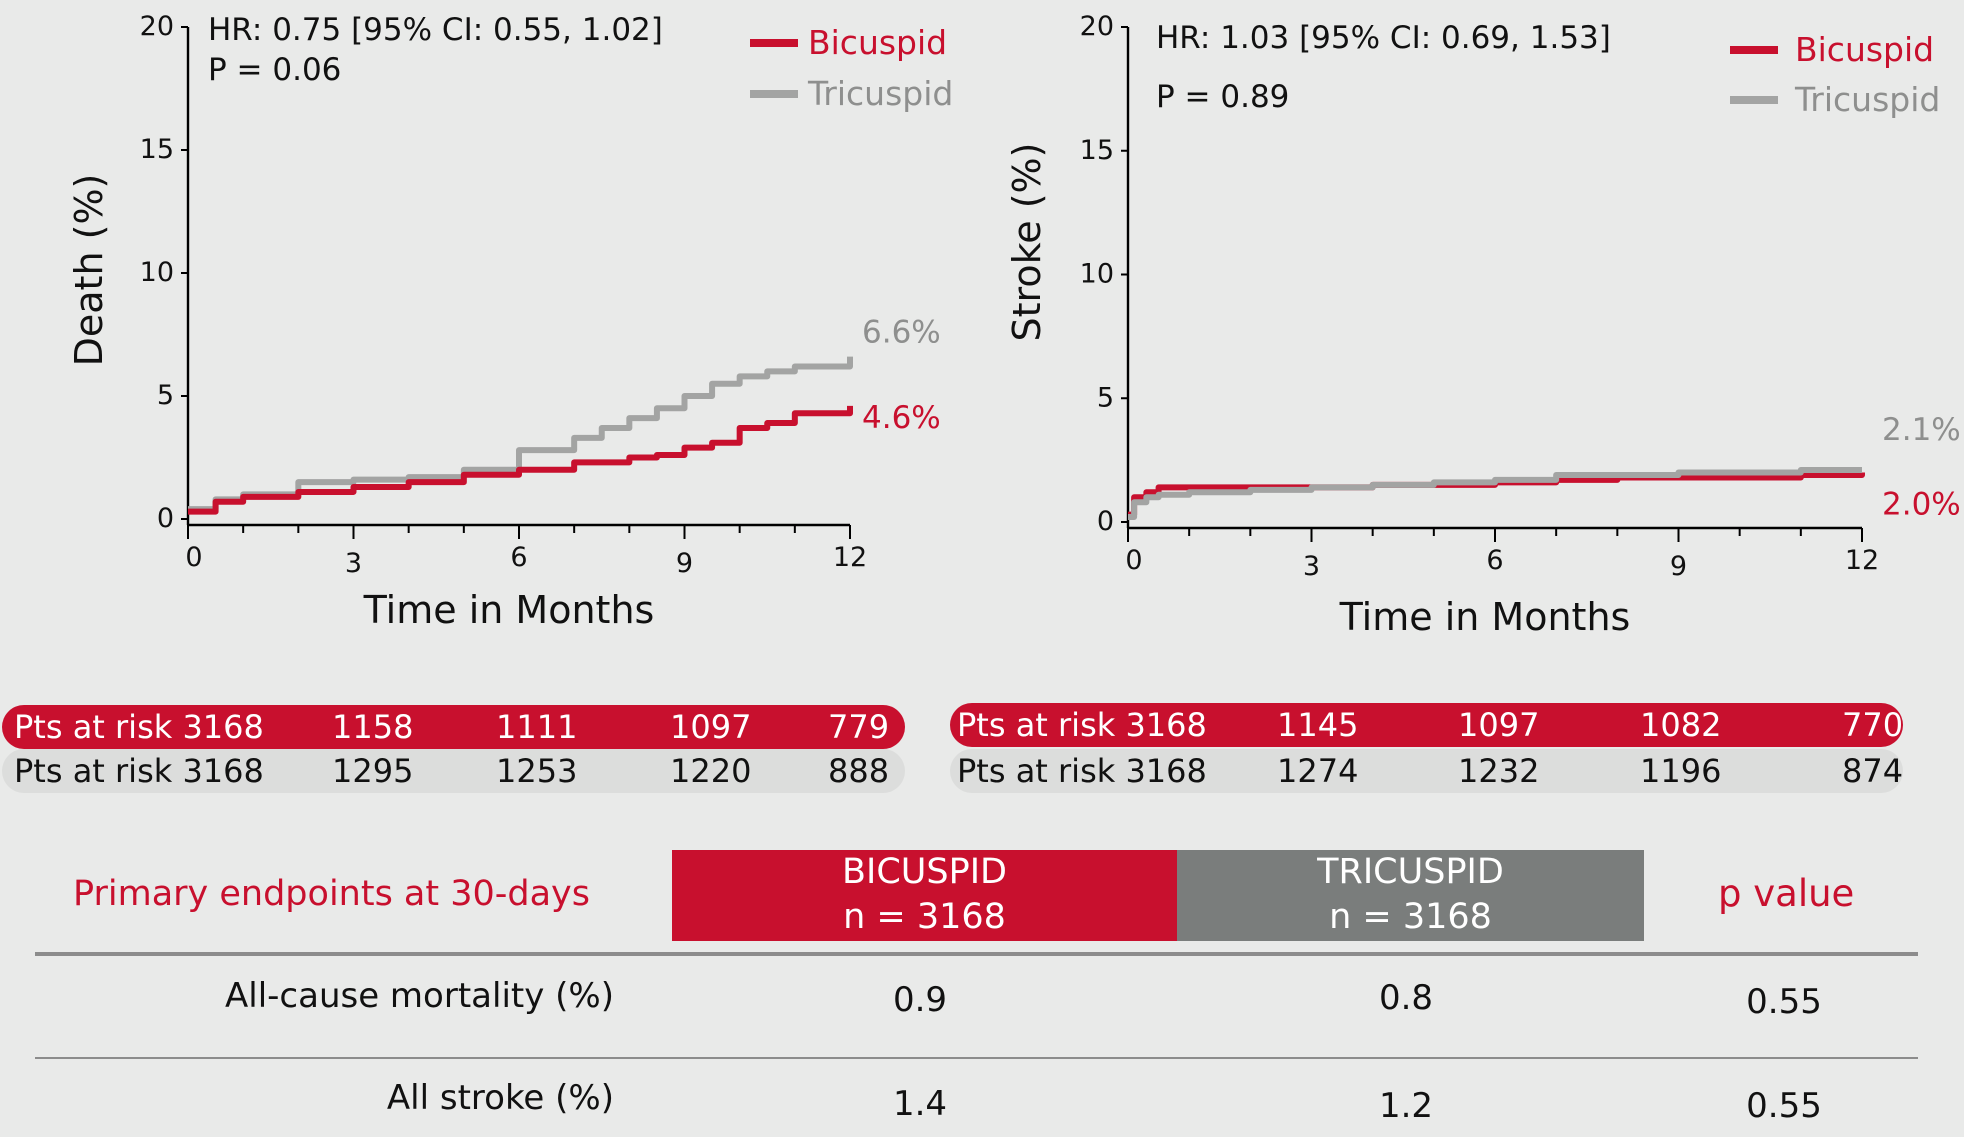 The image size is (1964, 1137). What do you see at coordinates (976, 1058) in the screenshot?
I see `table-divider-middle` at bounding box center [976, 1058].